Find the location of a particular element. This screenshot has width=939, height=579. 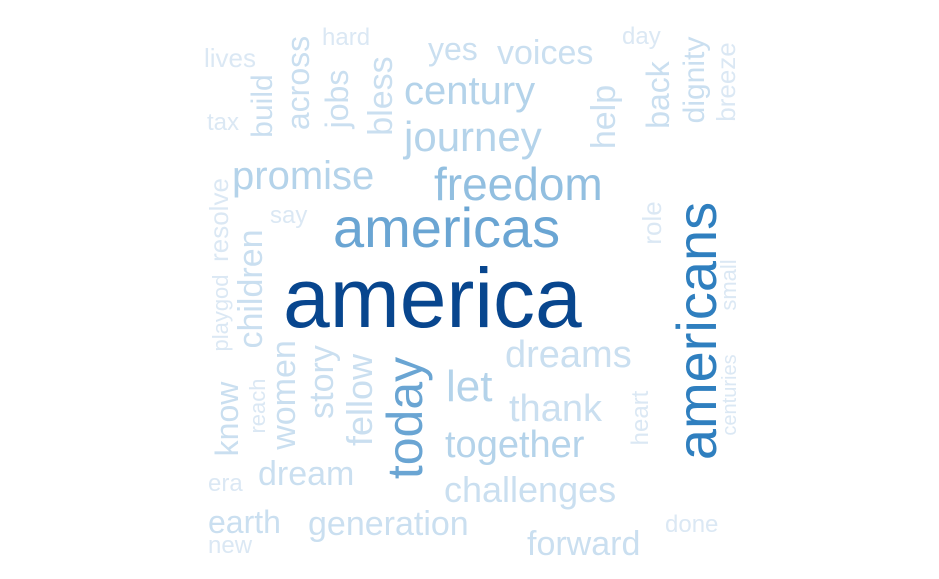

word-know: know is located at coordinates (227, 419).